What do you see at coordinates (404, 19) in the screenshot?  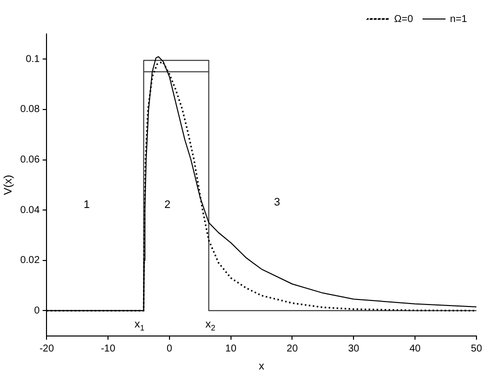 I see `legend-label: Ω=0` at bounding box center [404, 19].